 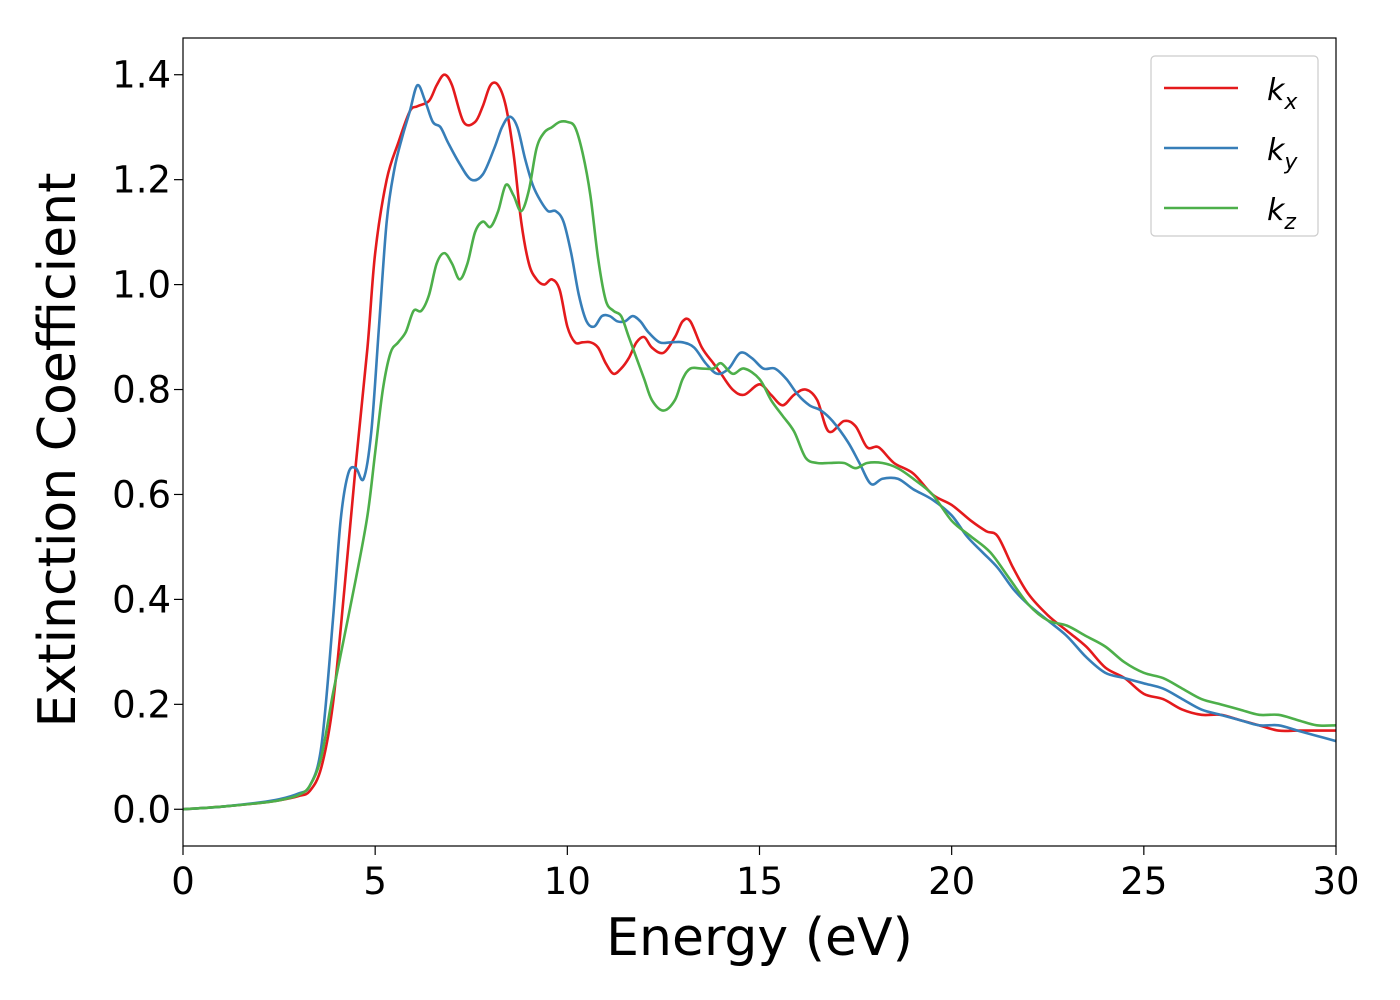 What do you see at coordinates (141, 704) in the screenshot?
I see `y-tick-label: 0.2` at bounding box center [141, 704].